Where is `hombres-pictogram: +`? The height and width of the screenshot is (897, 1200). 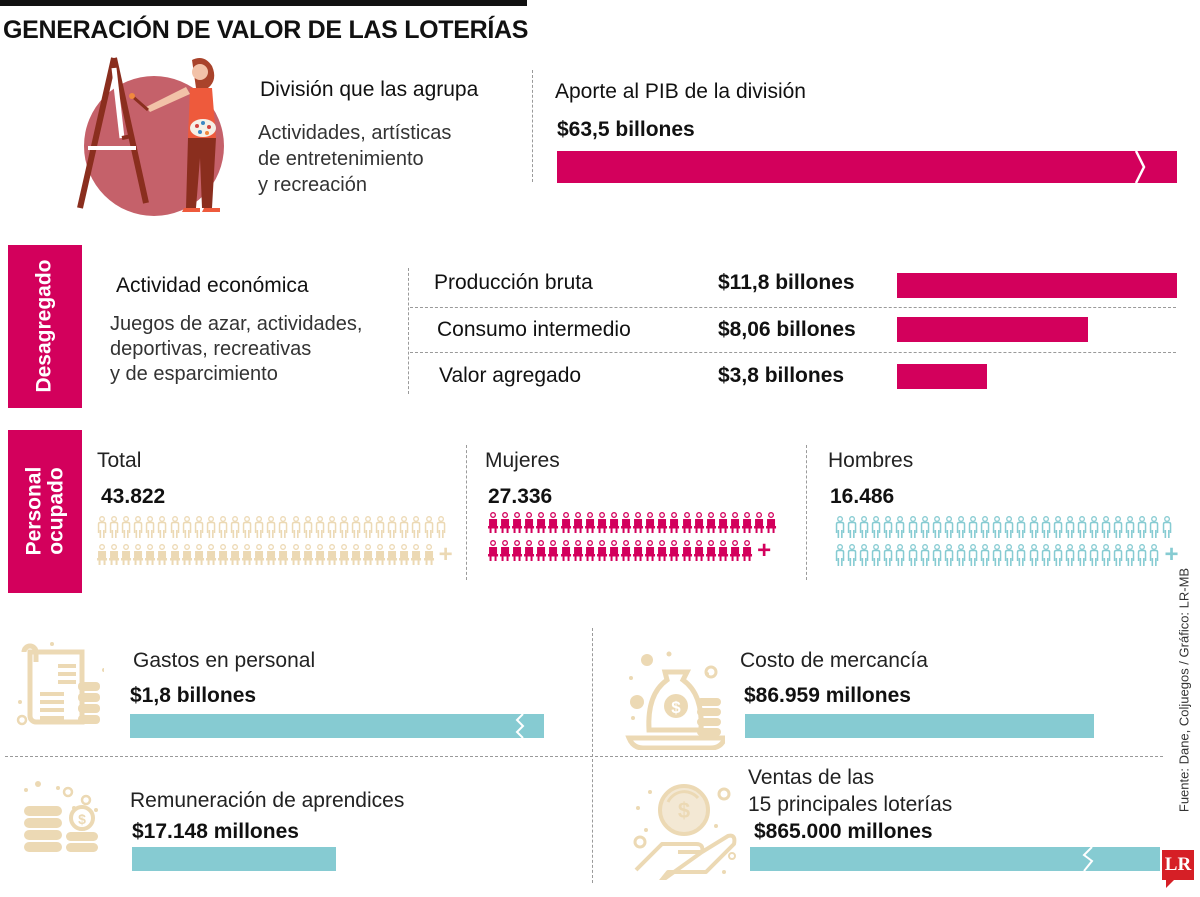
hombres-pictogram: + is located at coordinates (1006, 544).